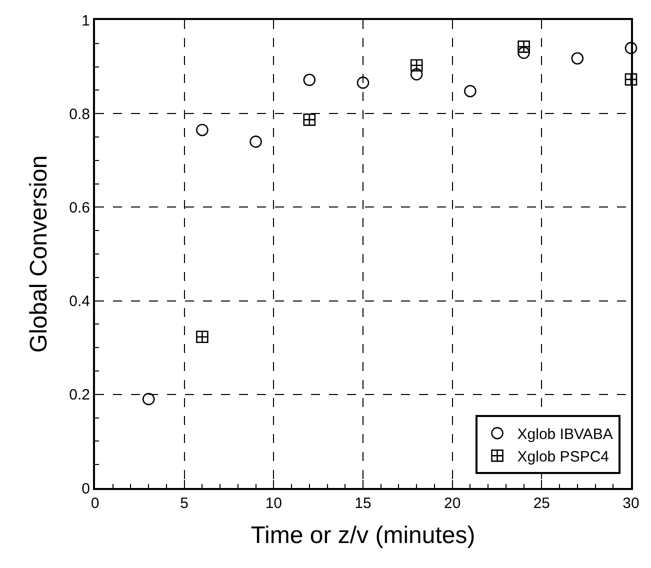 This screenshot has height=568, width=651. What do you see at coordinates (86, 21) in the screenshot?
I see `y-tick-label: 1` at bounding box center [86, 21].